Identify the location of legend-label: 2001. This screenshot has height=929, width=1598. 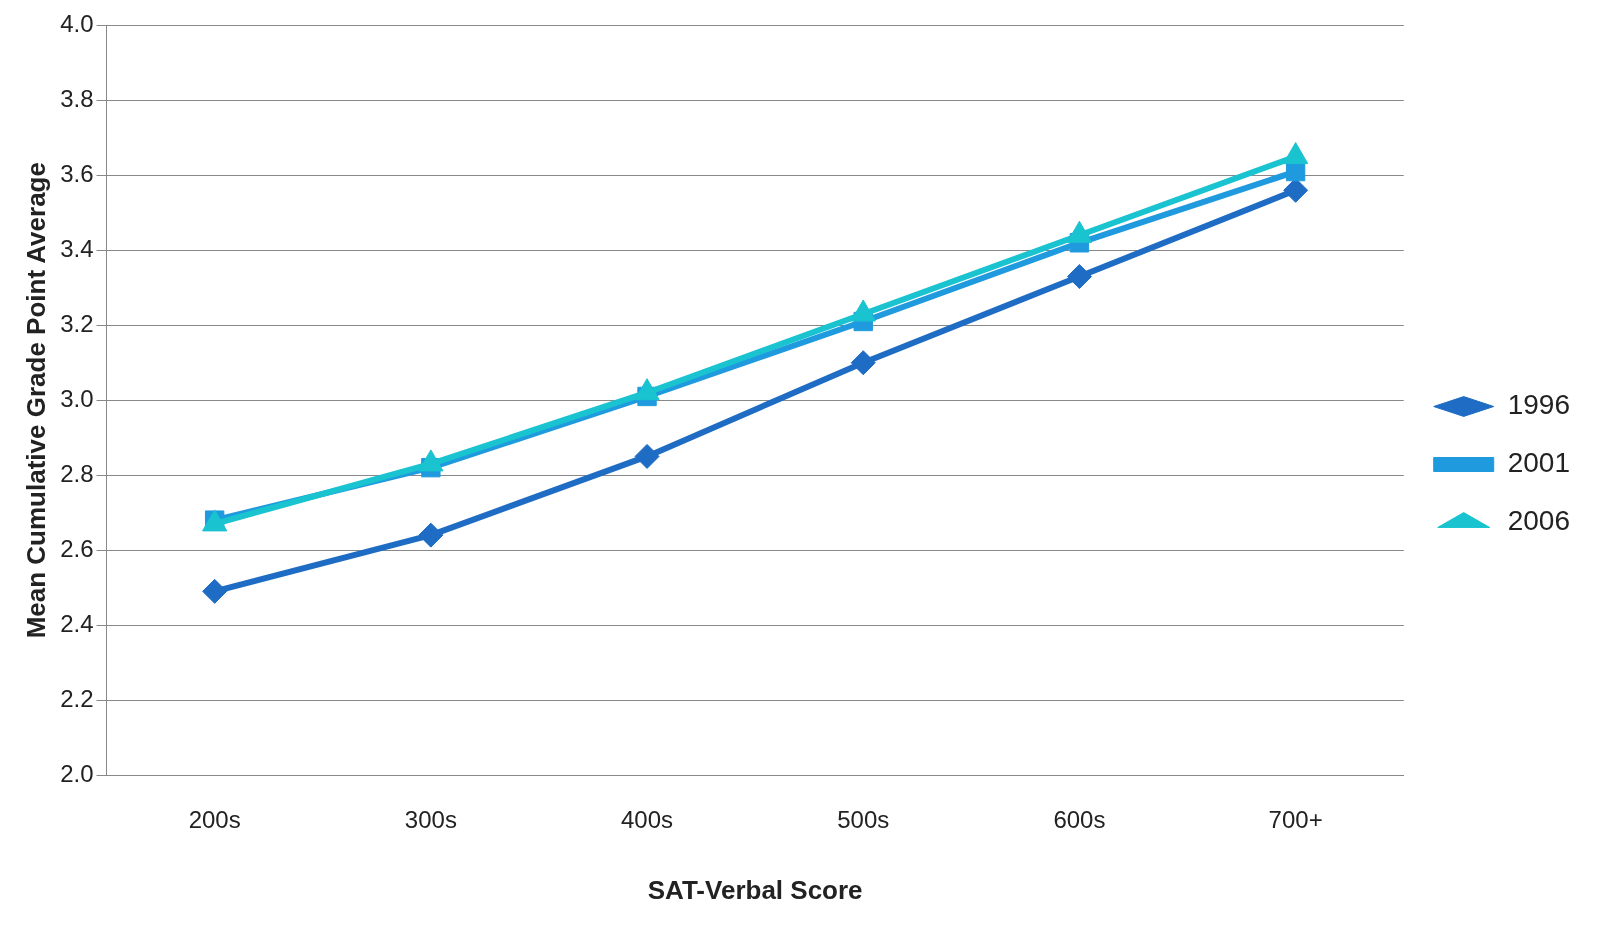
(1539, 463).